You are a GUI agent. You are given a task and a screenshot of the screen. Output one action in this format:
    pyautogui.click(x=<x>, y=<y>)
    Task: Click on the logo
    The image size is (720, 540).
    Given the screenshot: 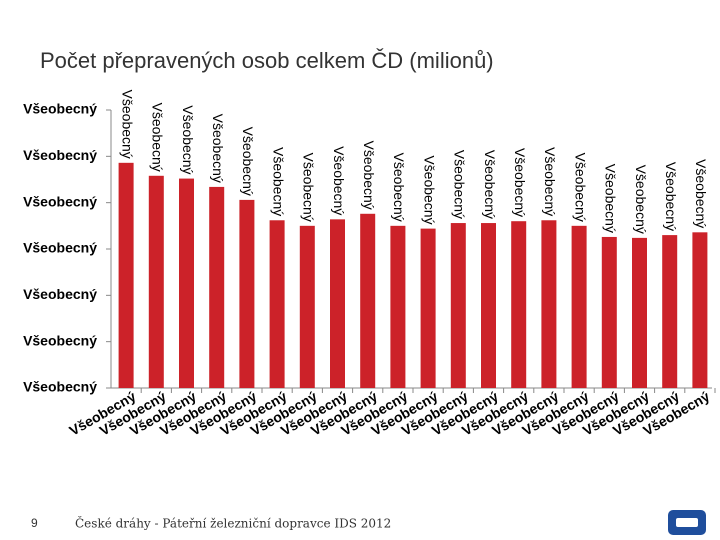 What is the action you would take?
    pyautogui.click(x=687, y=522)
    